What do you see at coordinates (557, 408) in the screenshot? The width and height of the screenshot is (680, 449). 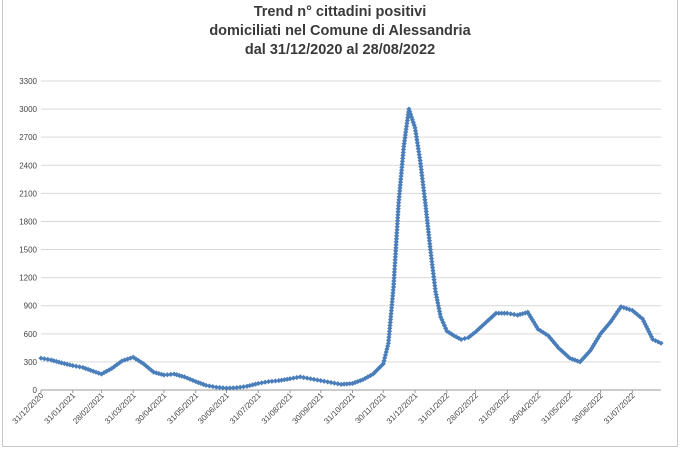 I see `x-tick-label: 31/05/2022` at bounding box center [557, 408].